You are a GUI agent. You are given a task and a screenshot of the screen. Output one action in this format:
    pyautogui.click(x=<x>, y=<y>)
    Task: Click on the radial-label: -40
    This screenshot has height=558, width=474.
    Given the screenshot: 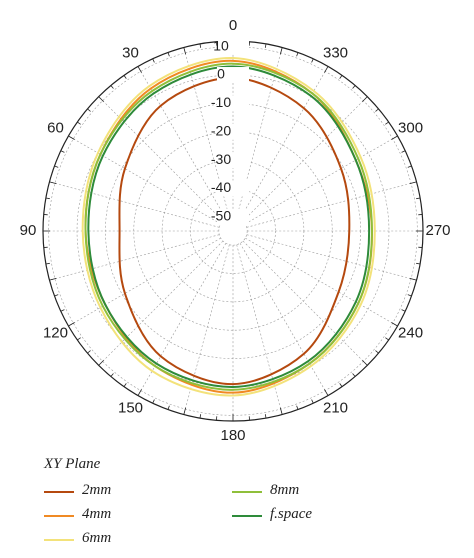 What is the action you would take?
    pyautogui.click(x=221, y=187)
    